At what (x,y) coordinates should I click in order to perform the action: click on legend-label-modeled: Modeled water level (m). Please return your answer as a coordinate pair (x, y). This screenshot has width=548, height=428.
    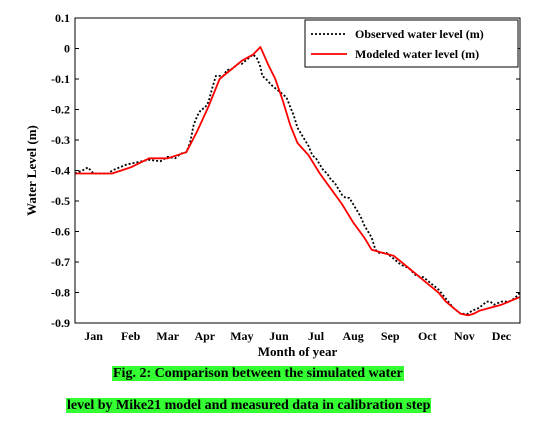
    Looking at the image, I should click on (417, 54).